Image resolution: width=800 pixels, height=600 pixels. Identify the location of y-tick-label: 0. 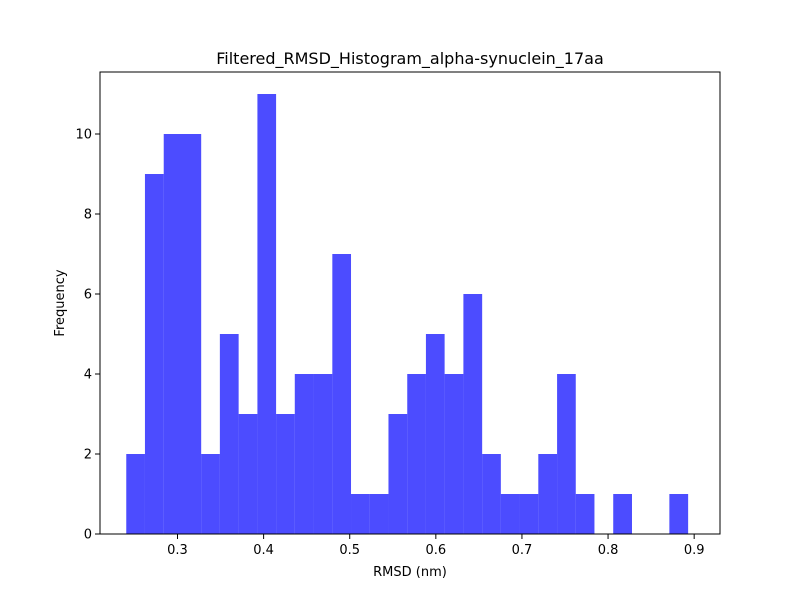
(88, 535).